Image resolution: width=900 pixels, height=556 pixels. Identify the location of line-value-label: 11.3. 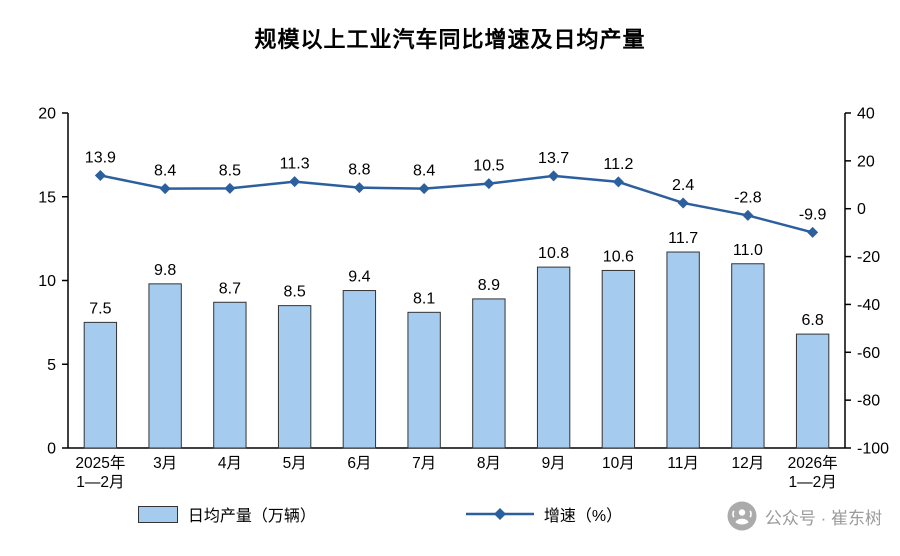
(295, 164).